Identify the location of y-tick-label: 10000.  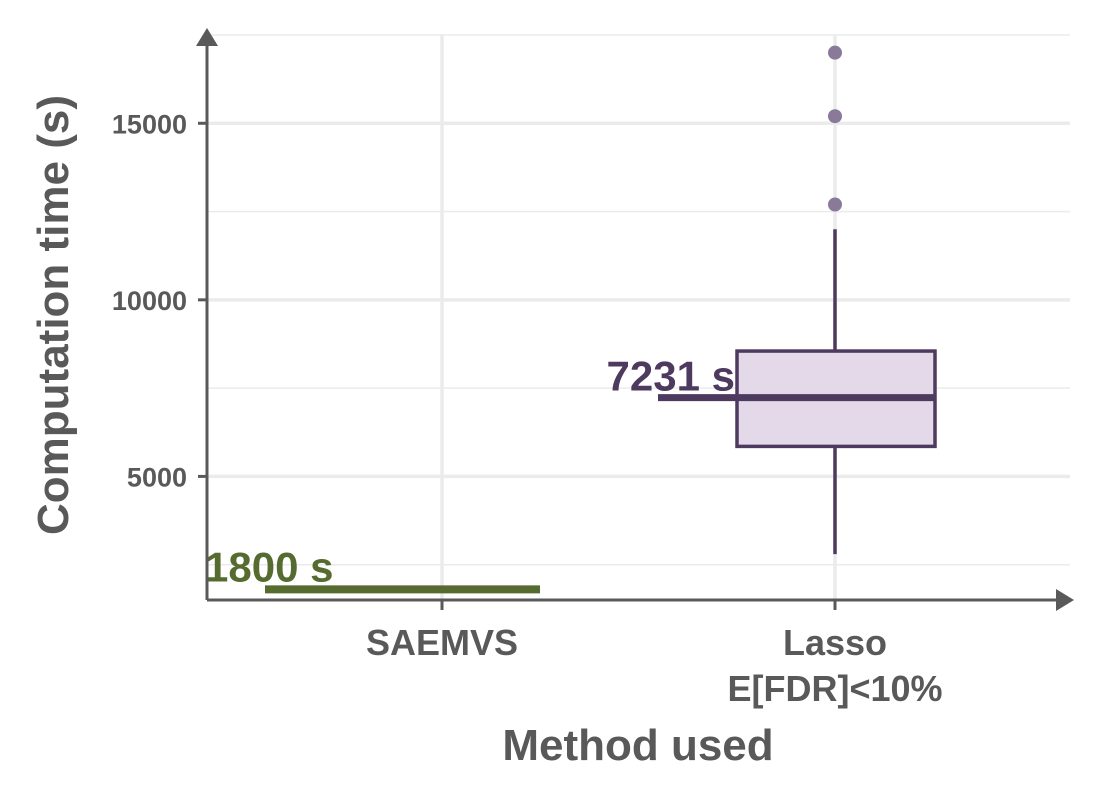
(149, 301).